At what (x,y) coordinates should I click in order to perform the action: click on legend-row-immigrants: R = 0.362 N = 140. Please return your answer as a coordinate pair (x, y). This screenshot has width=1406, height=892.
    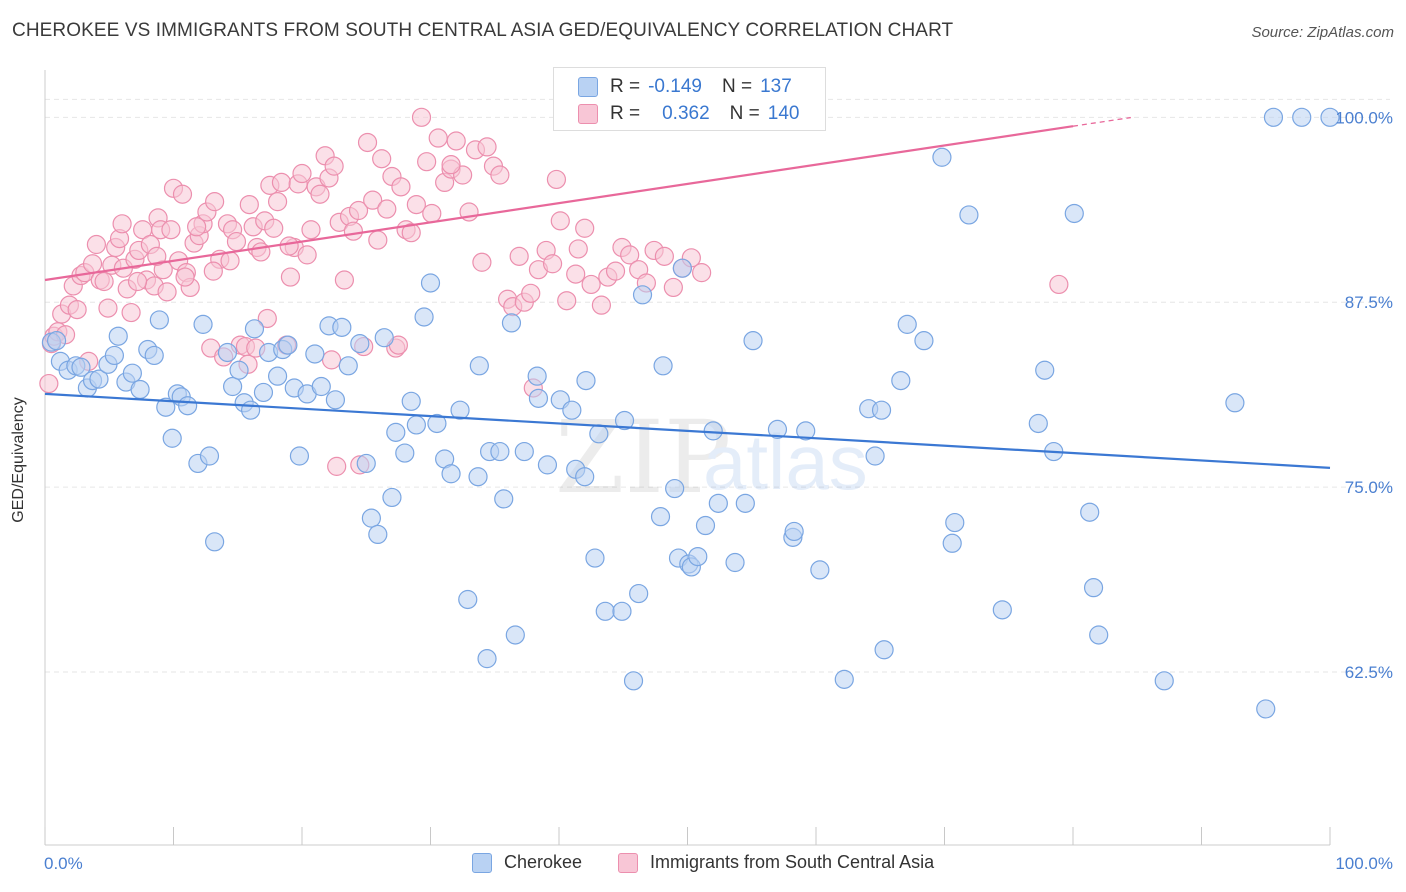
    Looking at the image, I should click on (688, 114).